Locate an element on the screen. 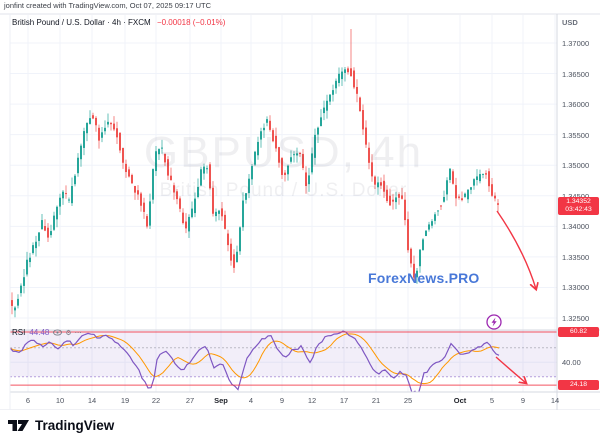  price-tick-label: 1.37000 is located at coordinates (576, 43).